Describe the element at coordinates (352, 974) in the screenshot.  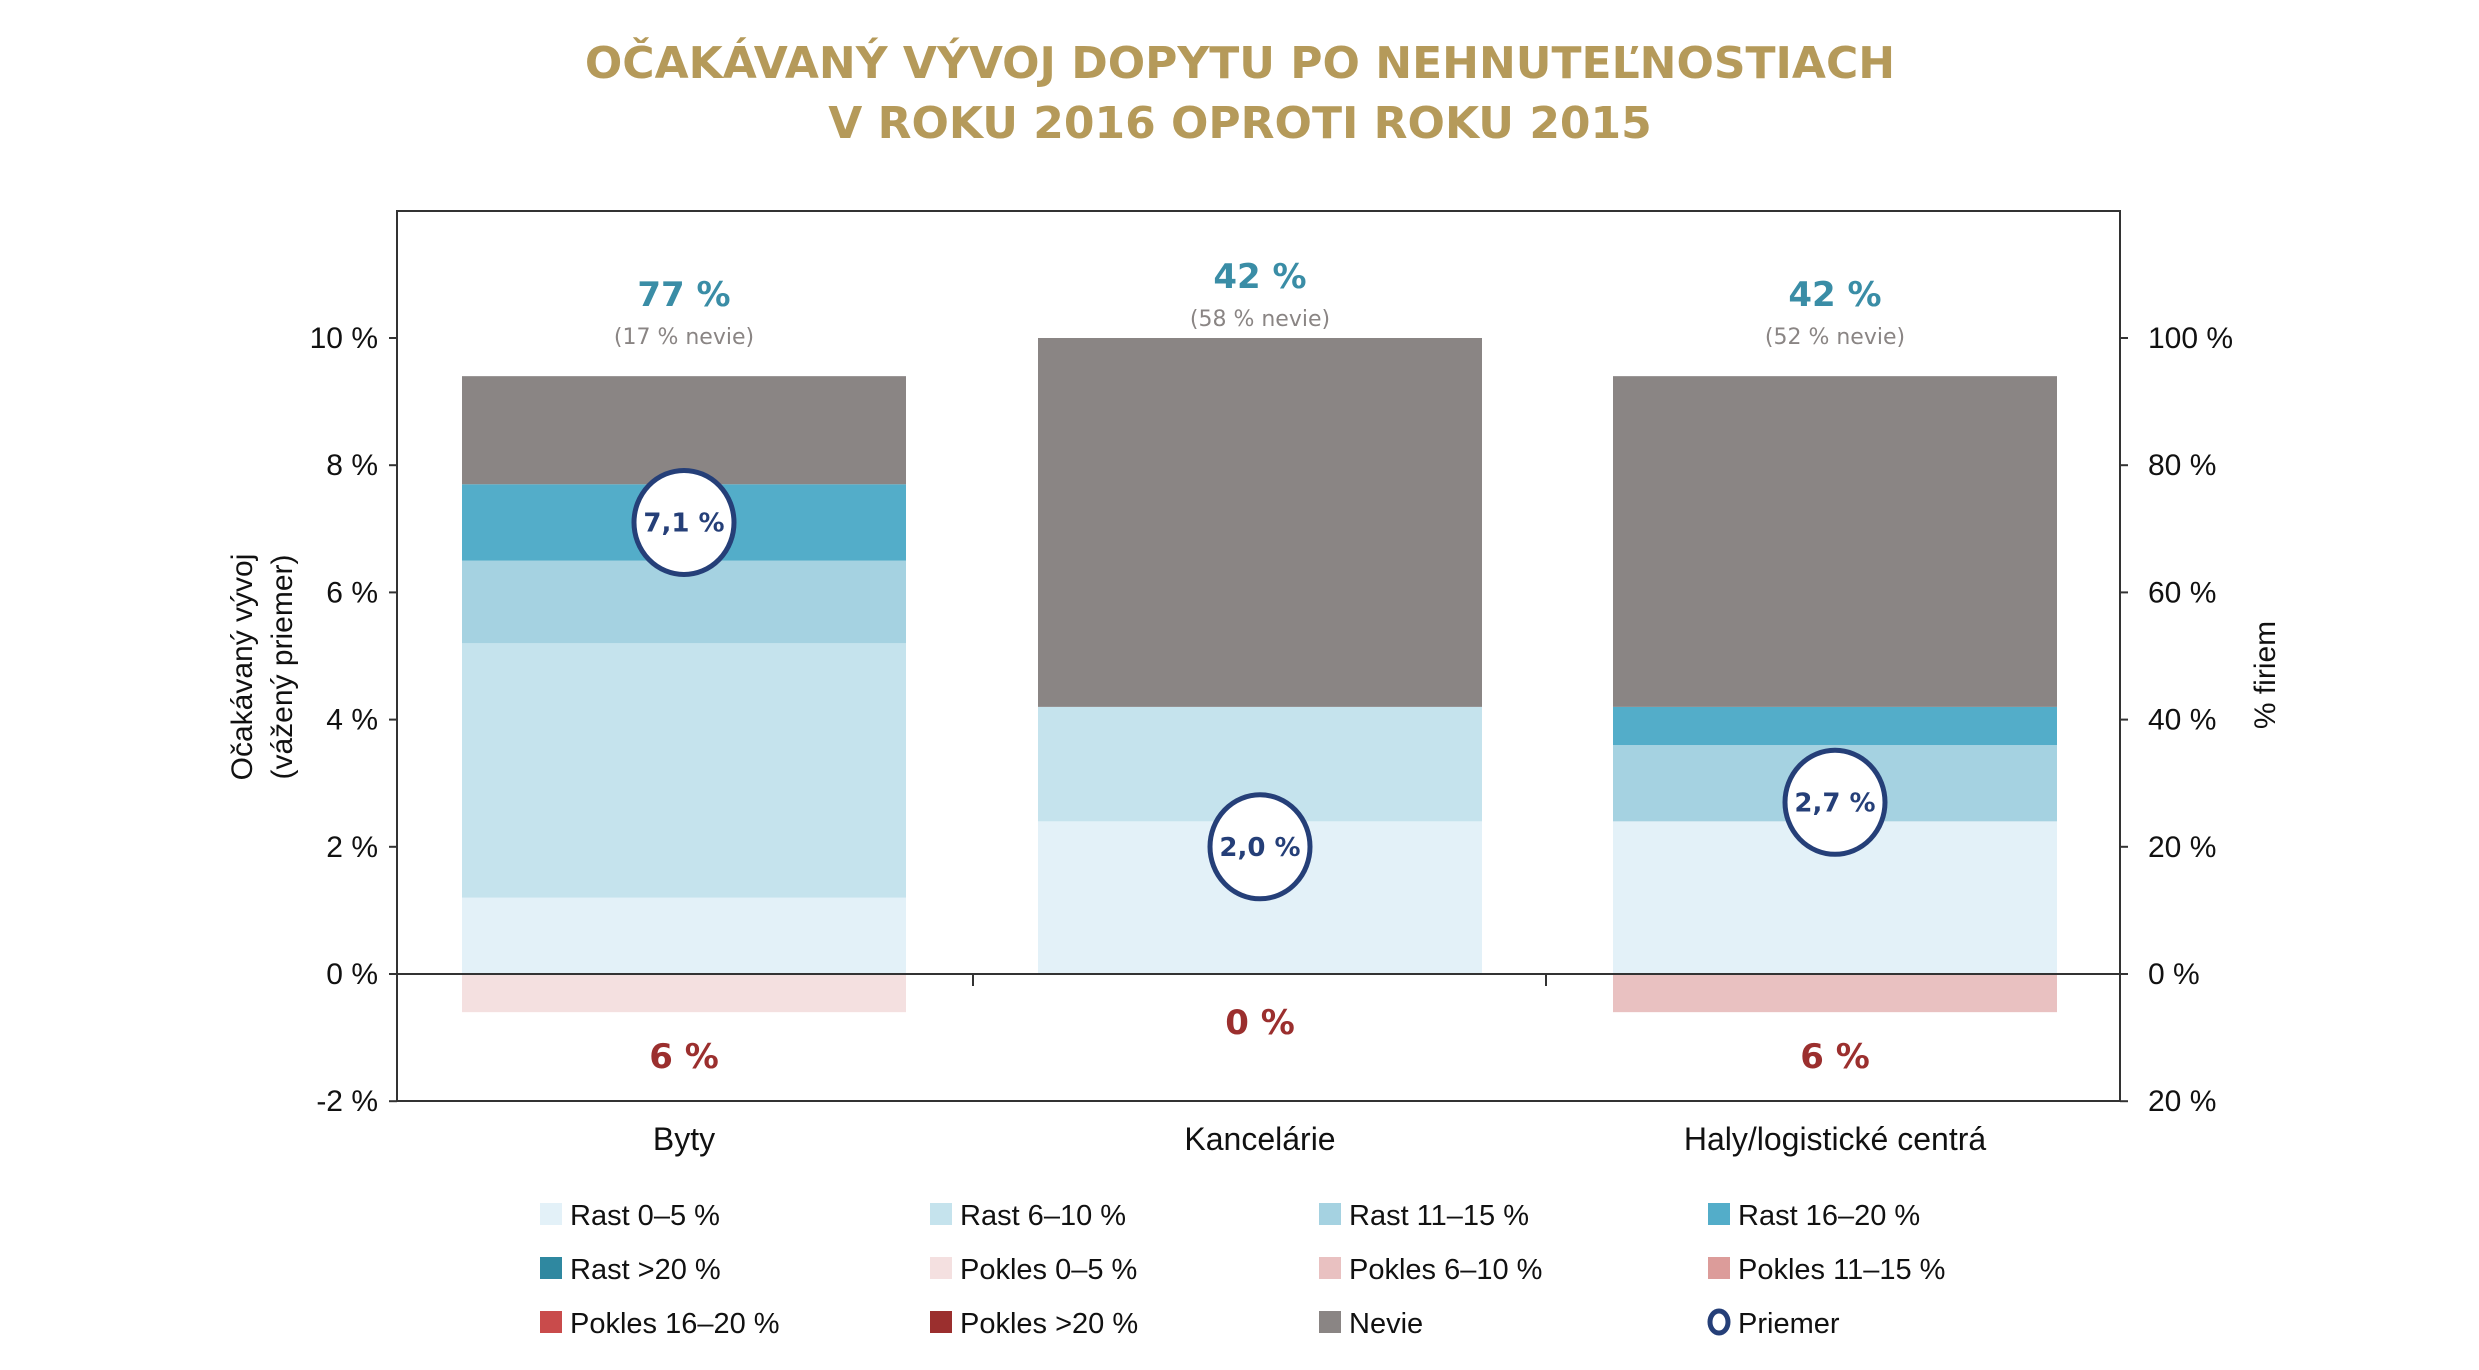
I see `y-tick-label: 0 %` at that location.